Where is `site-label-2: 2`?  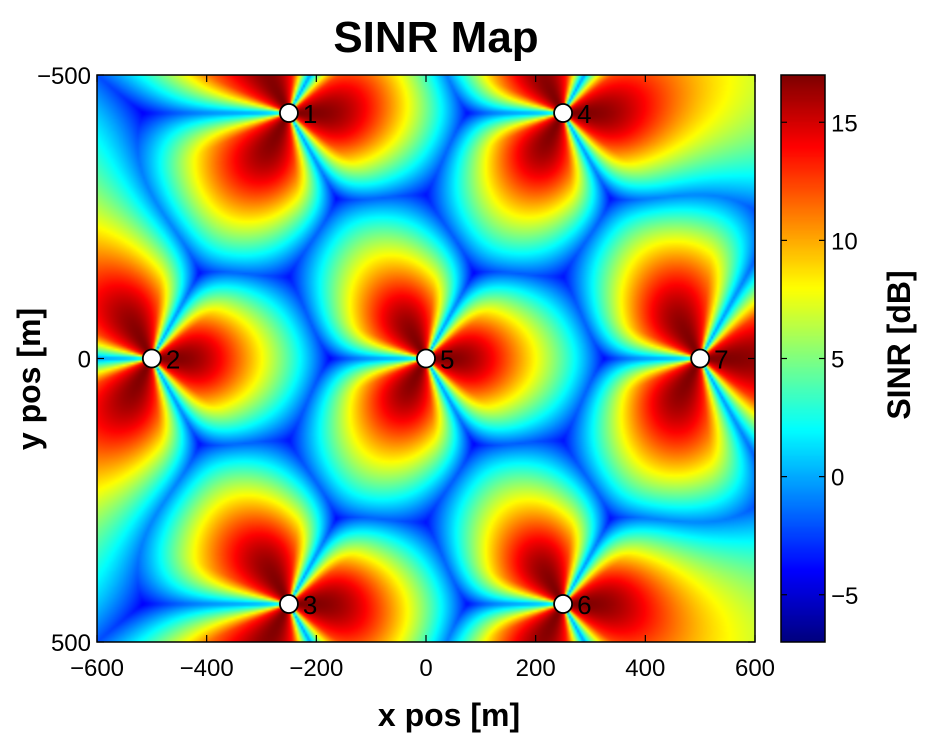
site-label-2: 2 is located at coordinates (173, 360).